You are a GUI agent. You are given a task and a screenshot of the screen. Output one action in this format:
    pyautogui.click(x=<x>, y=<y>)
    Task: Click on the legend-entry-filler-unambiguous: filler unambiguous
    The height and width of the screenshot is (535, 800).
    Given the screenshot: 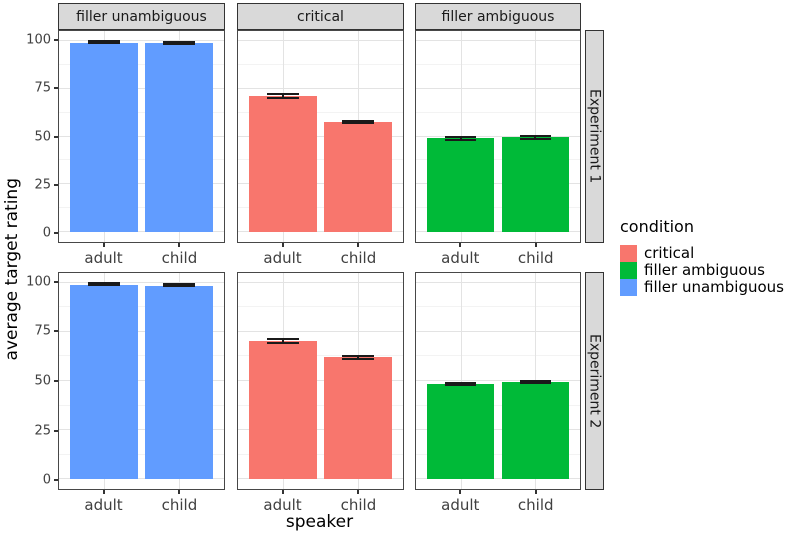 What is the action you would take?
    pyautogui.click(x=710, y=287)
    